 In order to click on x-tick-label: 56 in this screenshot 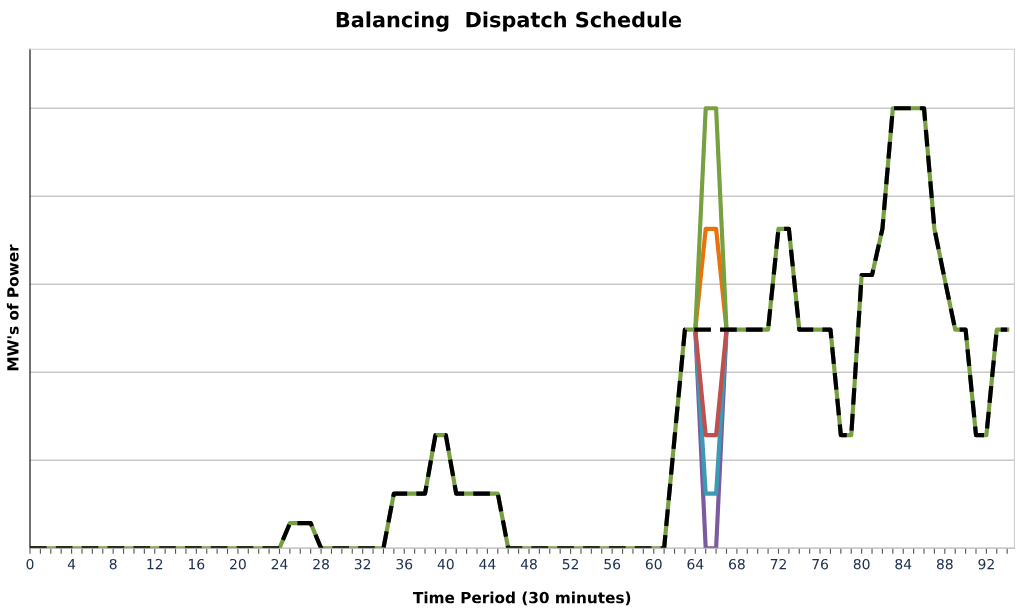, I will do `click(612, 564)`.